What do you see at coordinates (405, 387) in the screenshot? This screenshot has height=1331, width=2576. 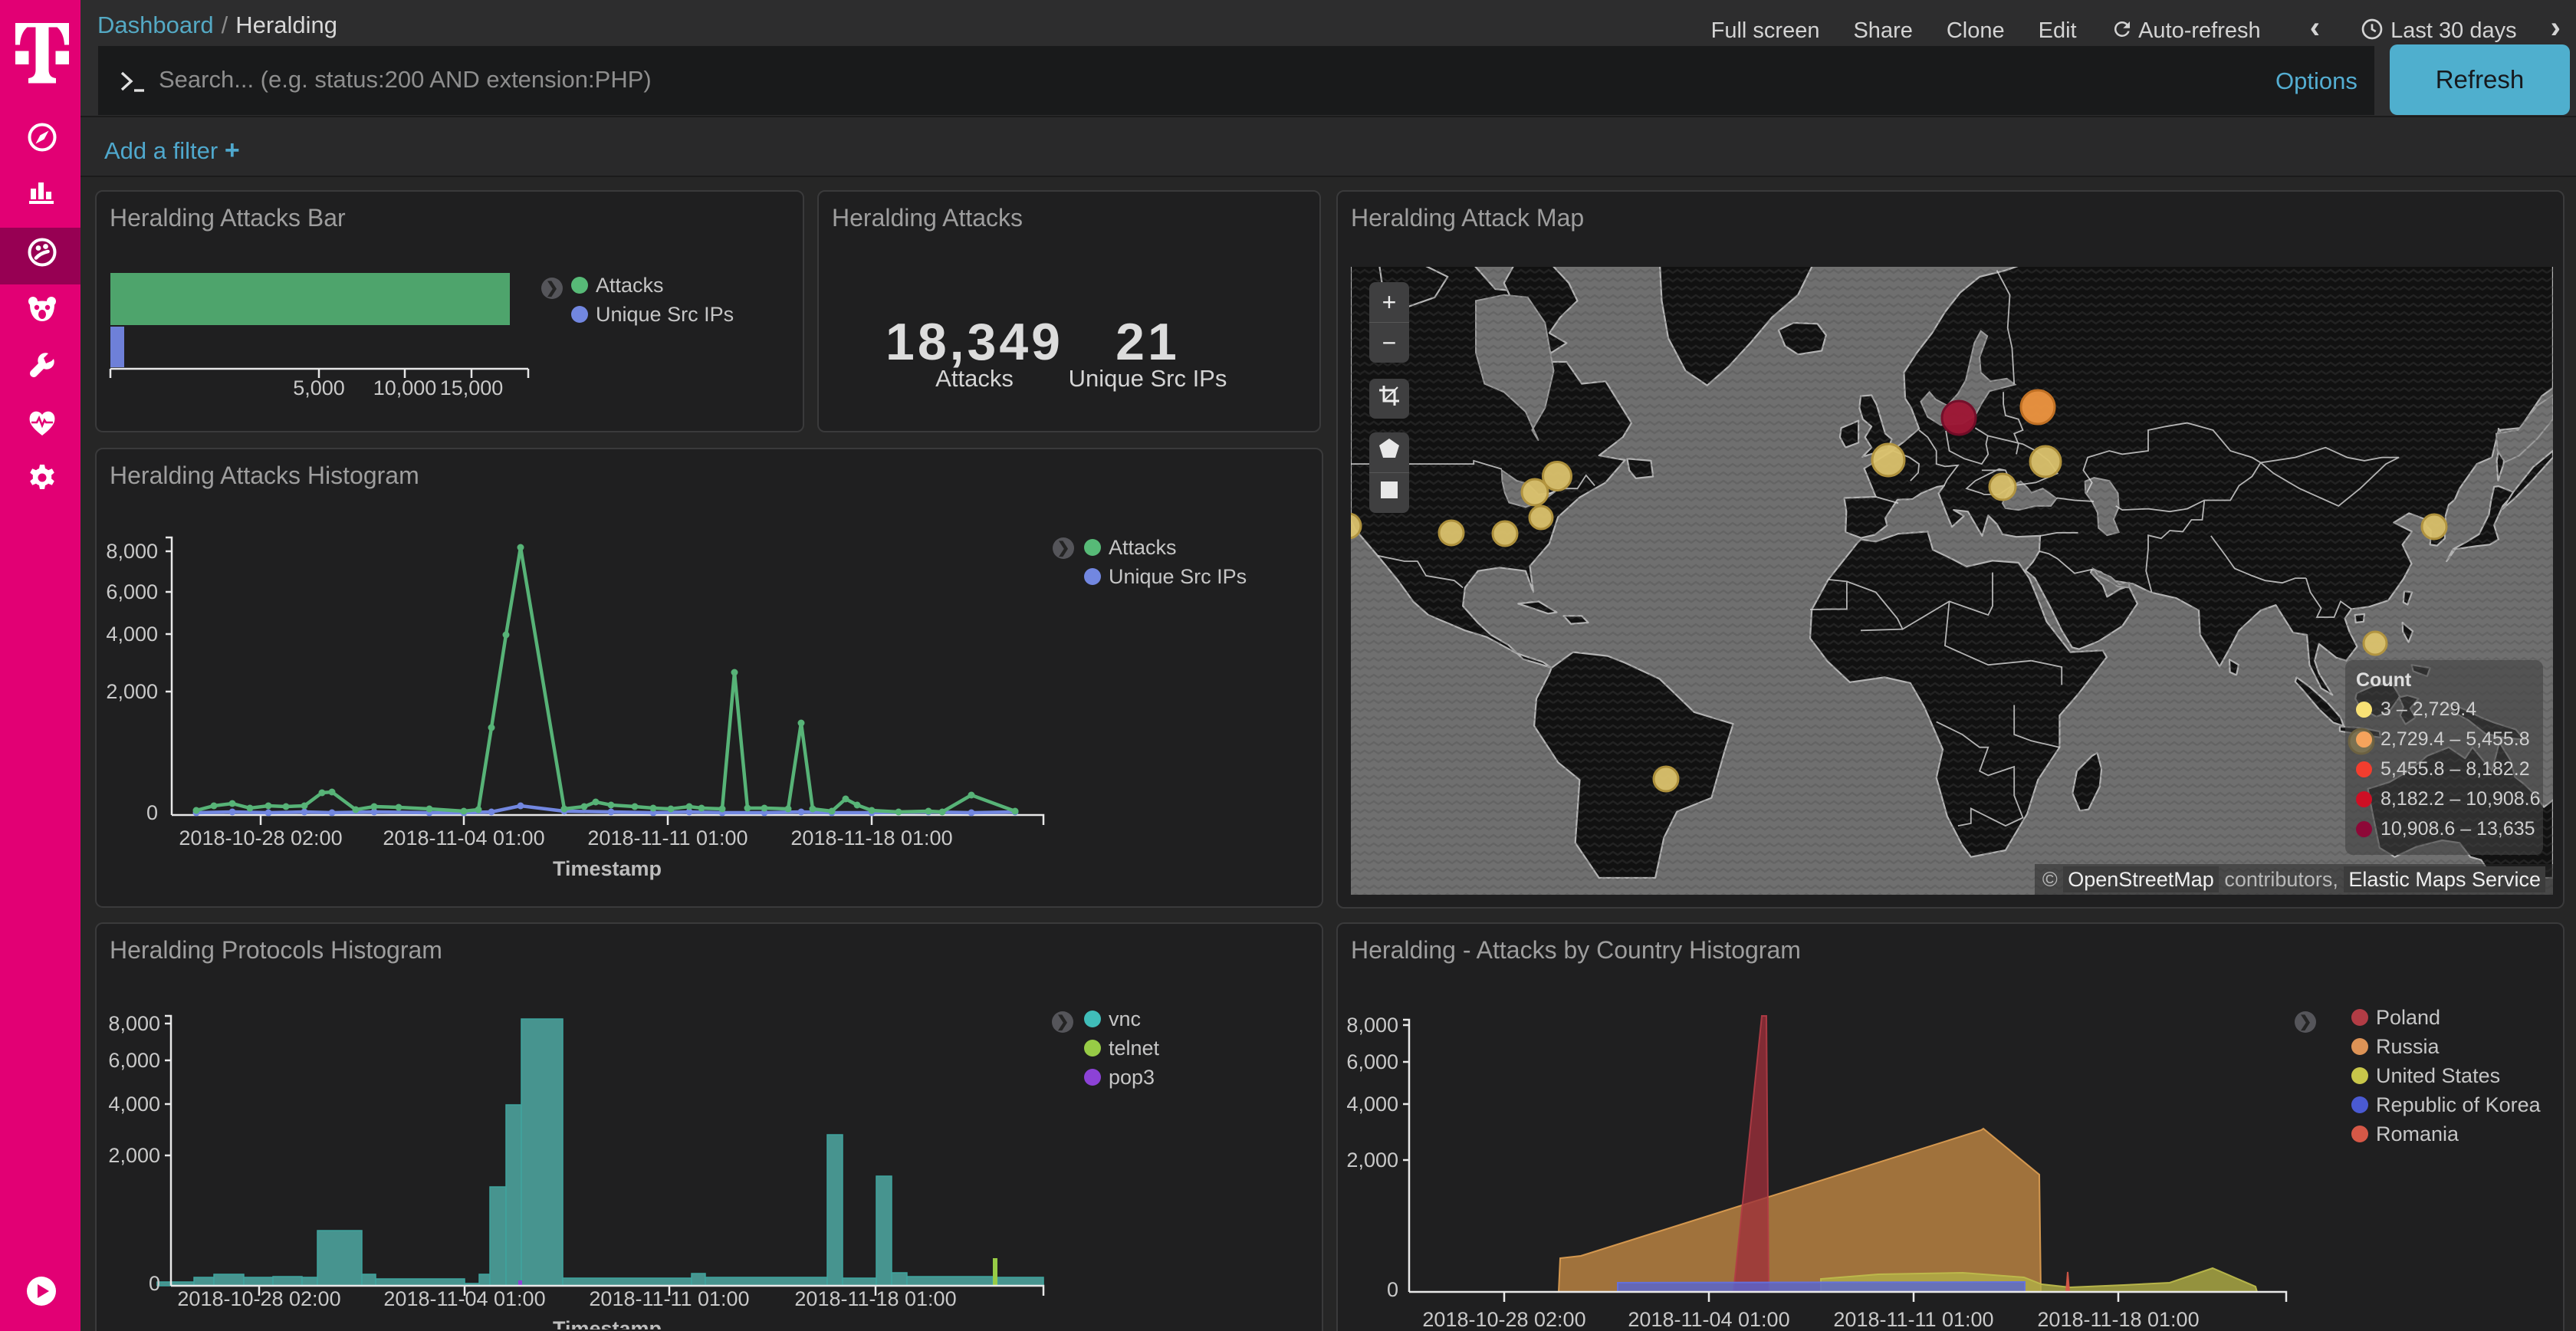 I see `svg-text: 10,000` at bounding box center [405, 387].